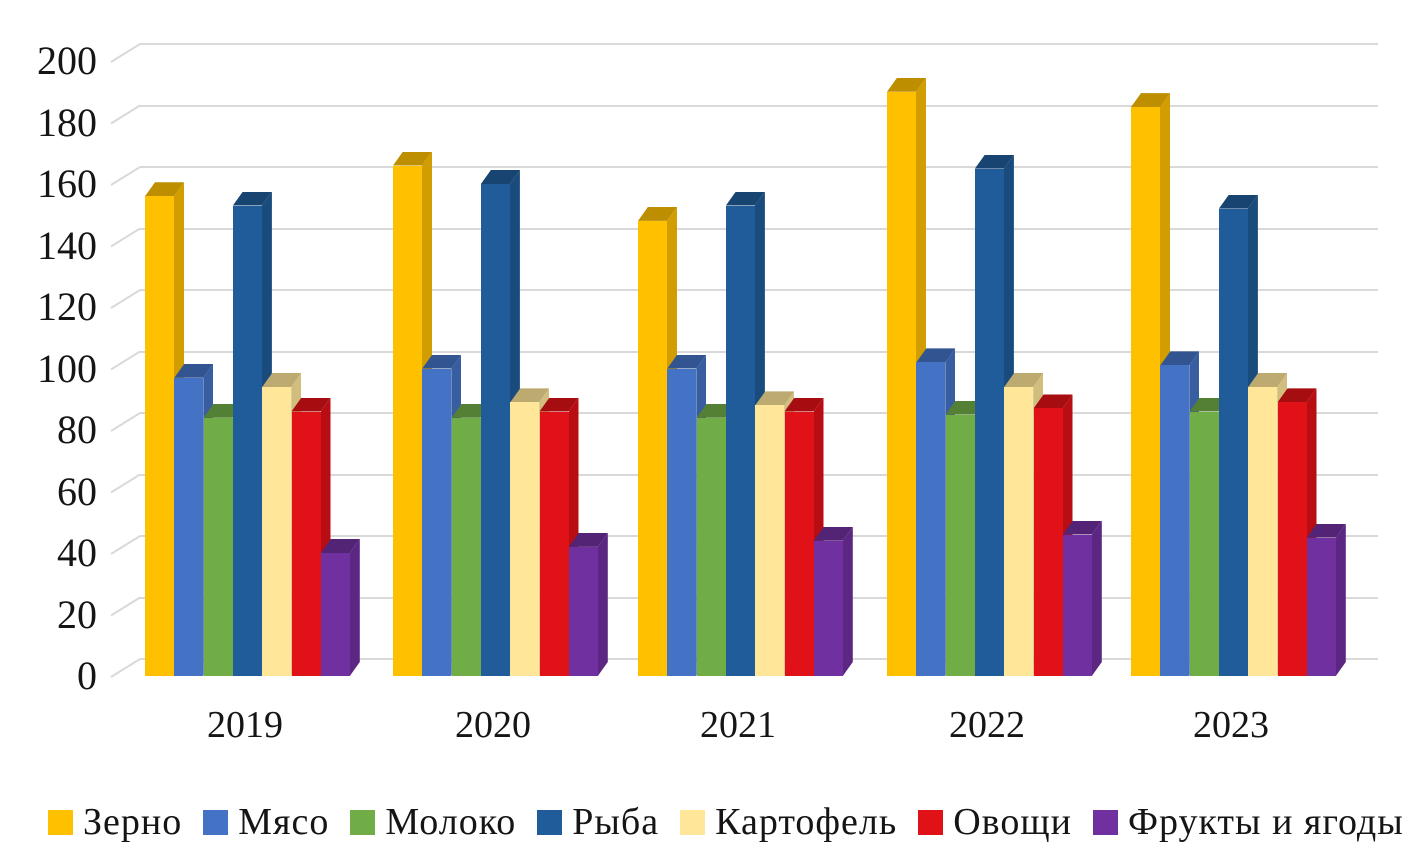 The width and height of the screenshot is (1417, 862). I want to click on legend-item: Мясо, so click(266, 822).